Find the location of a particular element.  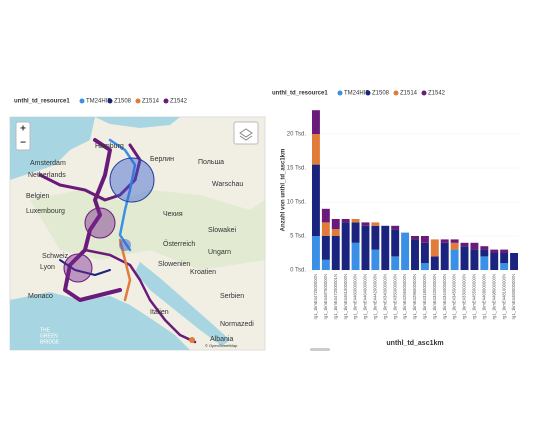

x-tick-label: rg1_1kmE4256000000N is located at coordinates (404, 296).